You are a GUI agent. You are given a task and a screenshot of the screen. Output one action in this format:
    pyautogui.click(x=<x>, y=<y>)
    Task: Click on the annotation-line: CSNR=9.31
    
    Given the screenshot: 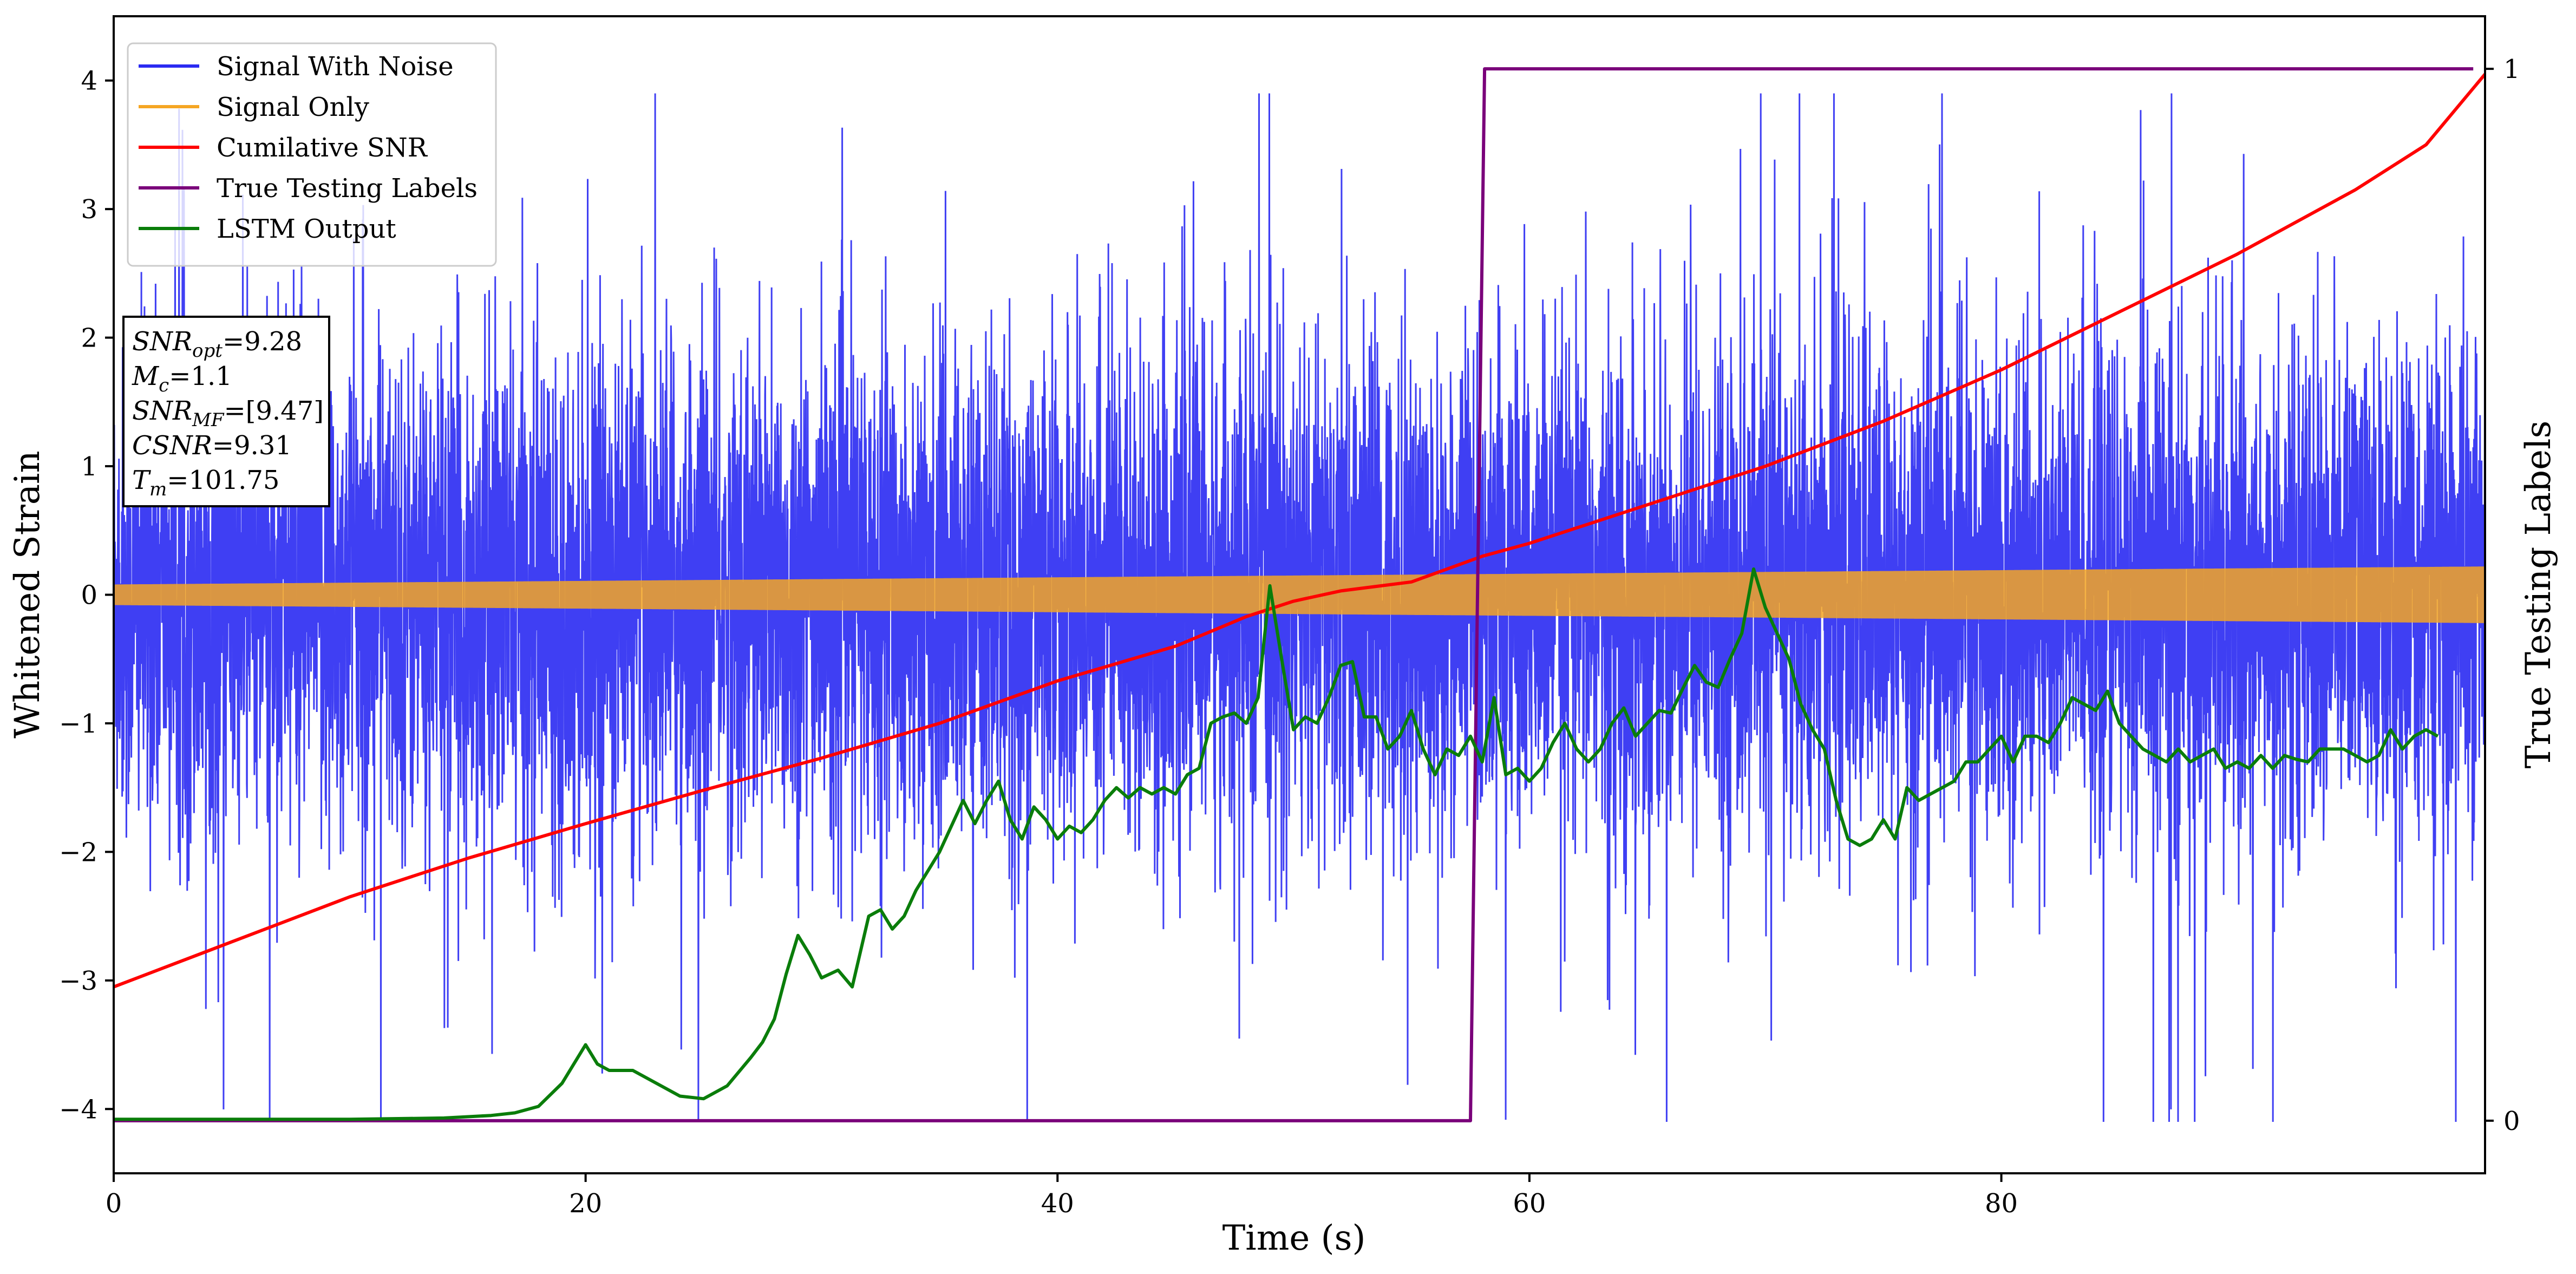 What is the action you would take?
    pyautogui.click(x=212, y=445)
    